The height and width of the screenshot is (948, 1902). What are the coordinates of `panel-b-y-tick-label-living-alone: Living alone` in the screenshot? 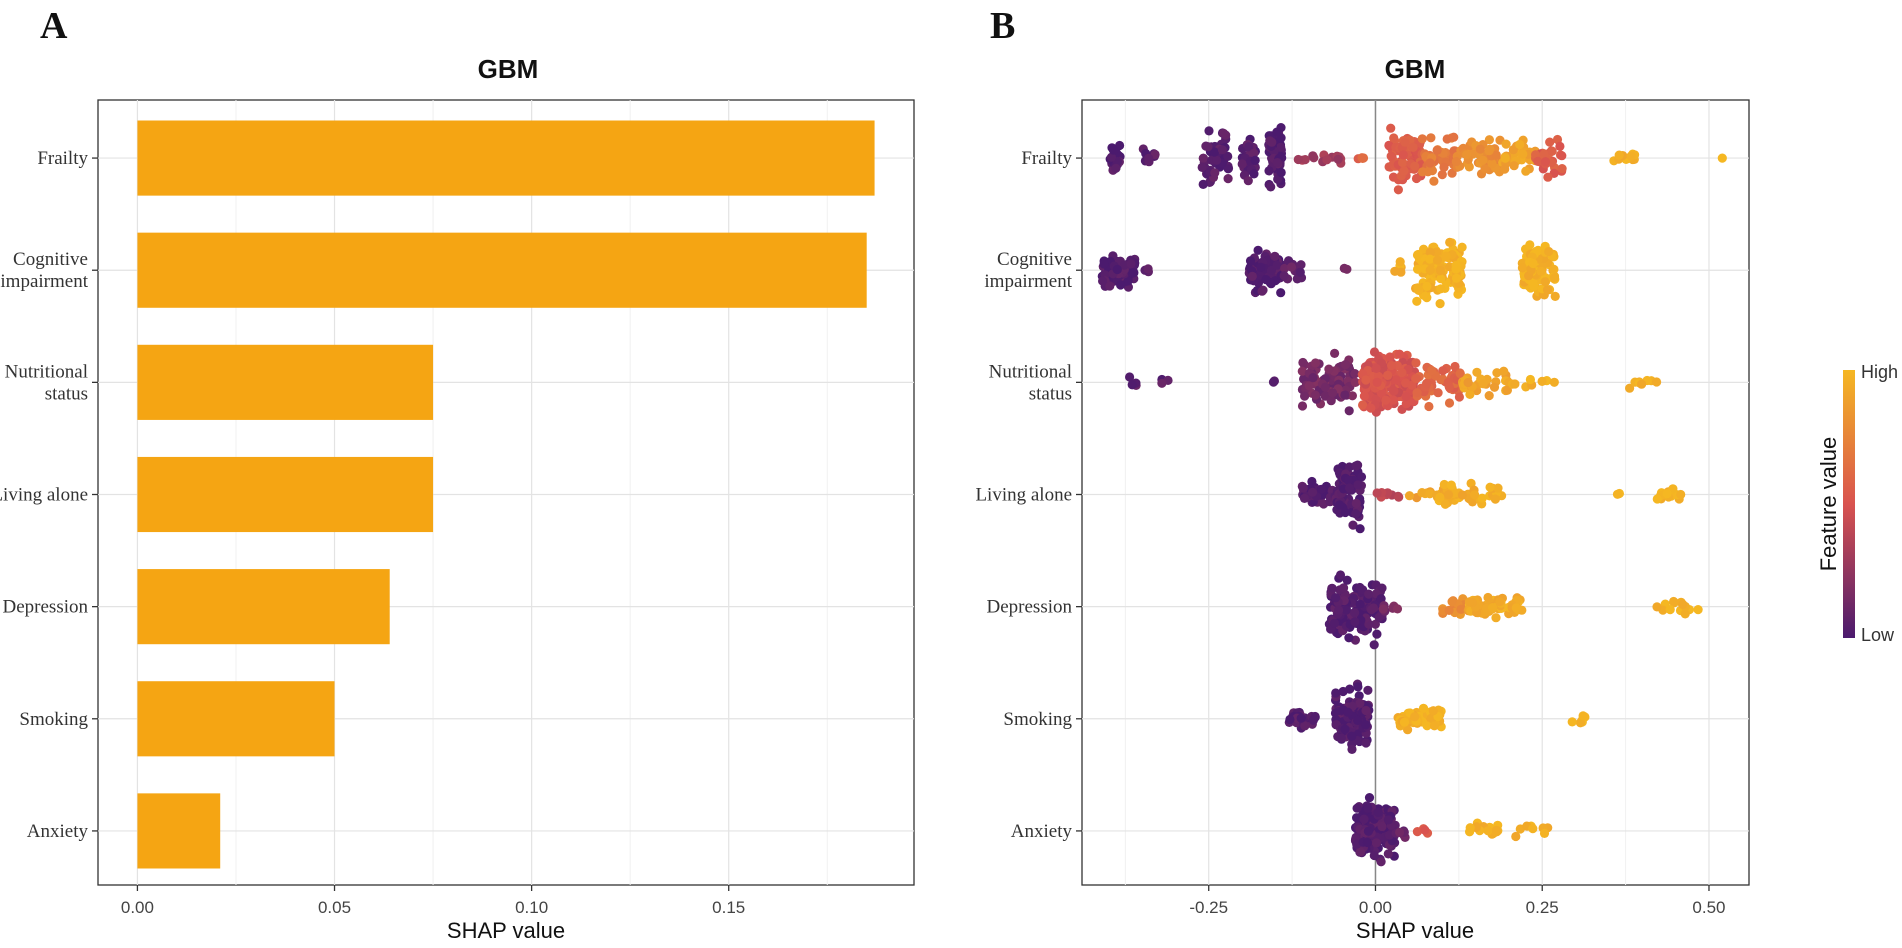 It's located at (1023, 495).